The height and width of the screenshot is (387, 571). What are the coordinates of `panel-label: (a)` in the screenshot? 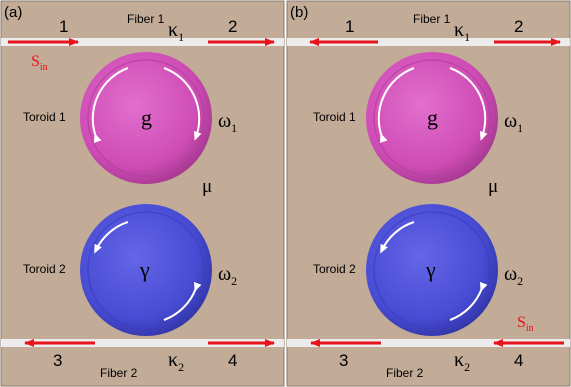 It's located at (13, 12).